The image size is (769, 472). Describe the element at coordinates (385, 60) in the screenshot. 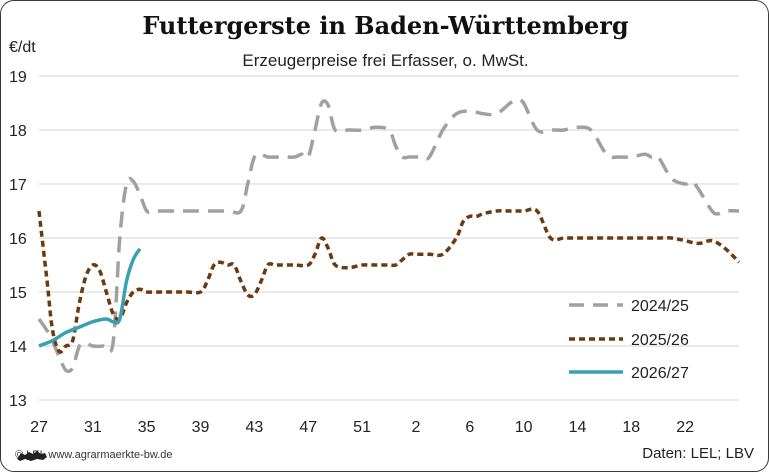

I see `chart-subtitle: Erzeugerpreise frei Erfasser, o. MwSt.` at that location.